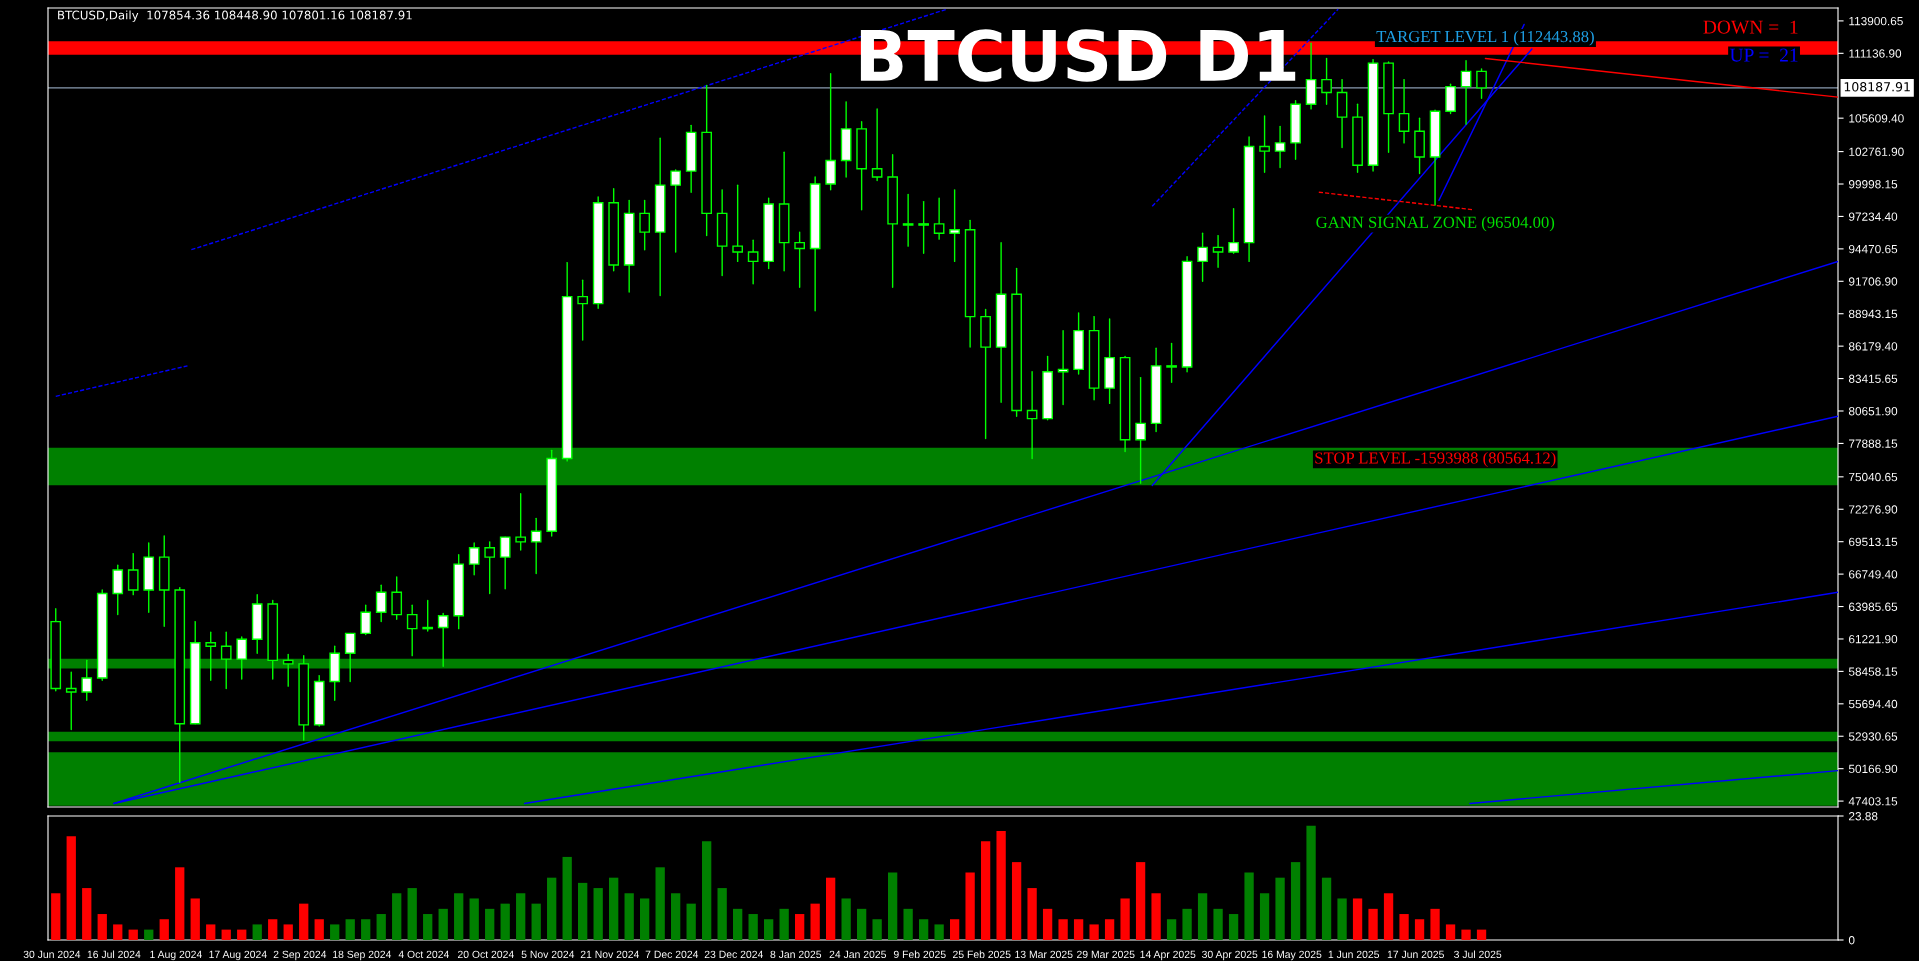  Describe the element at coordinates (982, 954) in the screenshot. I see `x-tick-label: 25 Feb 2025` at that location.